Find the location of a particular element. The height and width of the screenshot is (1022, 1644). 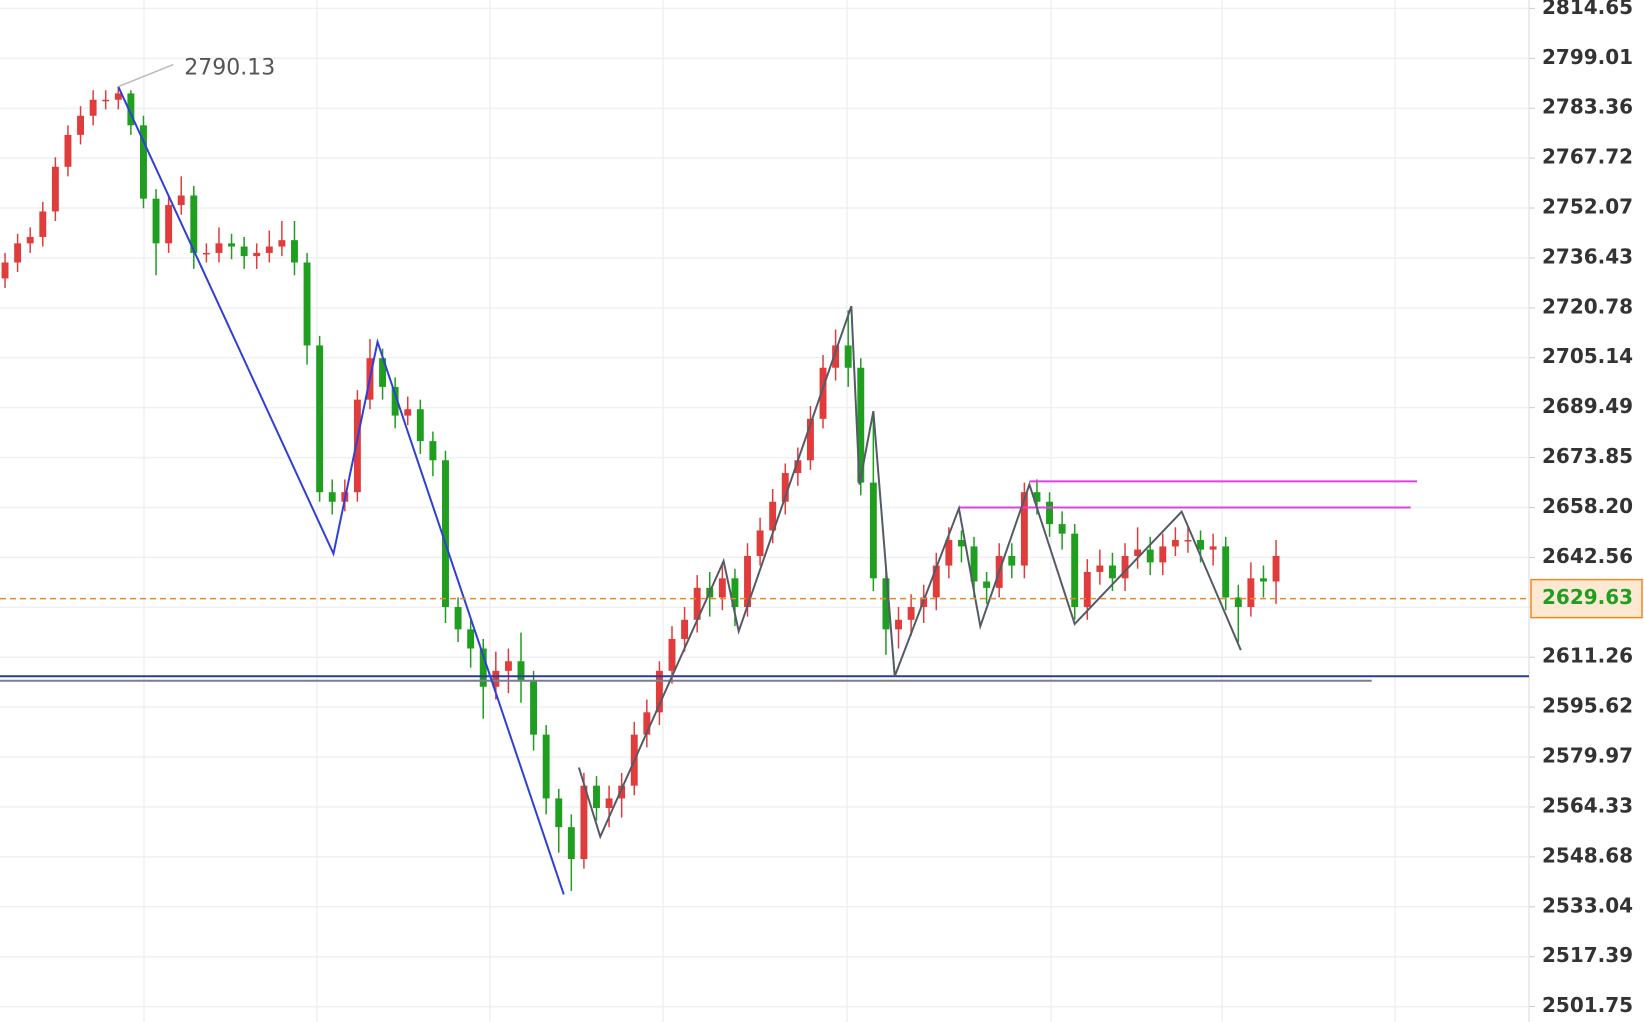

y-tick-label: 2799.01 is located at coordinates (1587, 57).